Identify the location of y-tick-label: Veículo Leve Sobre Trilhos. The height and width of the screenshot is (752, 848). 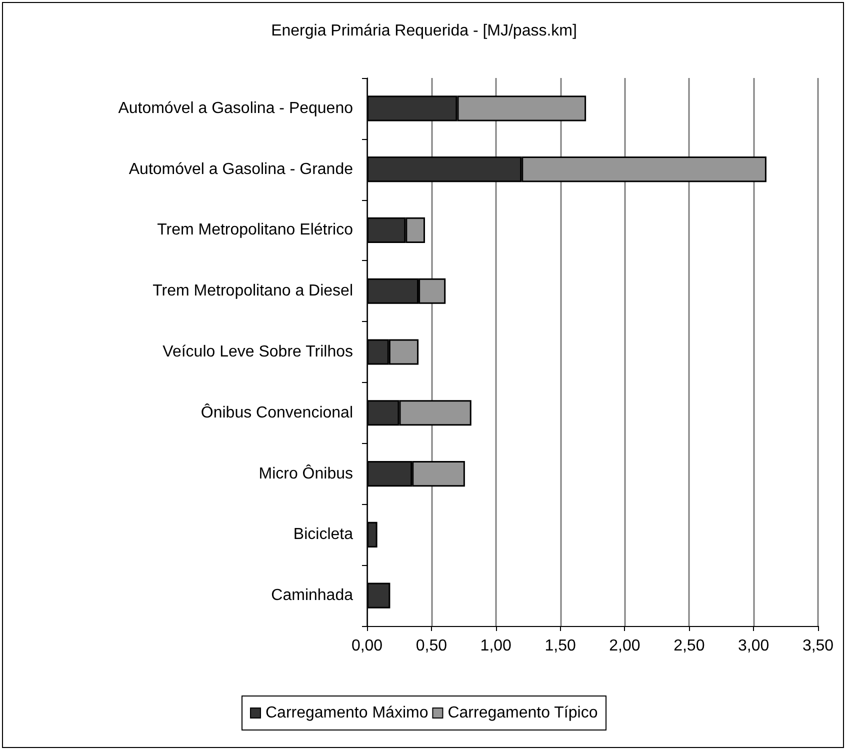
(257, 352).